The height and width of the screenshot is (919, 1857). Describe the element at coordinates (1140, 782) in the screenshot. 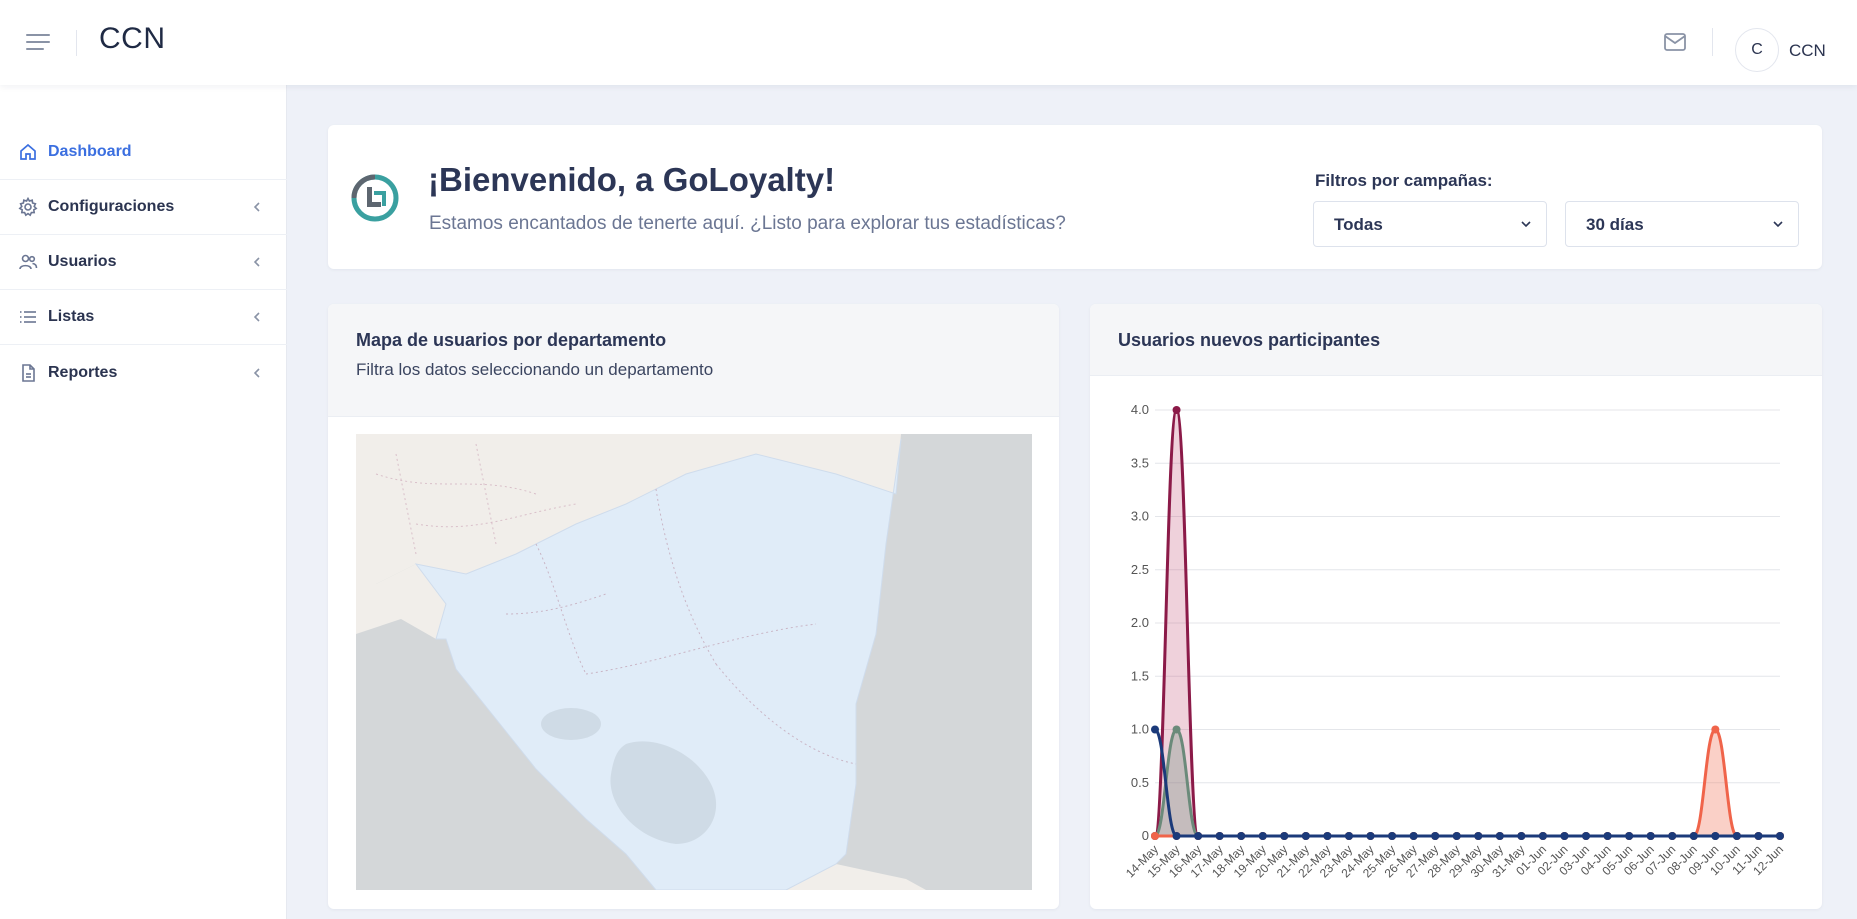

I see `y-tick-label: 0.5` at that location.